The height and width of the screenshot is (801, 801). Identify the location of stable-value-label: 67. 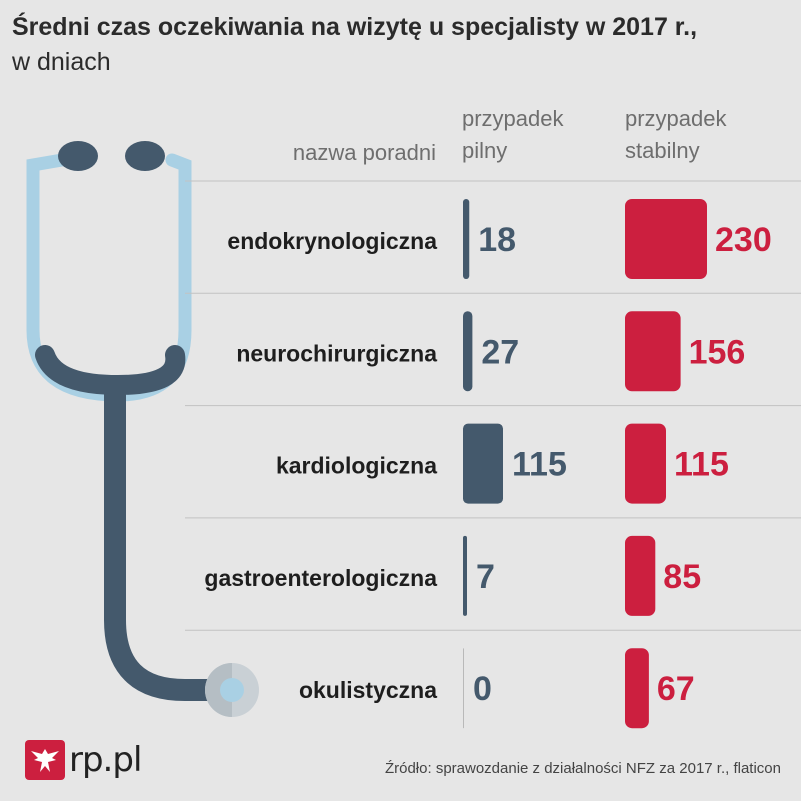
(676, 689).